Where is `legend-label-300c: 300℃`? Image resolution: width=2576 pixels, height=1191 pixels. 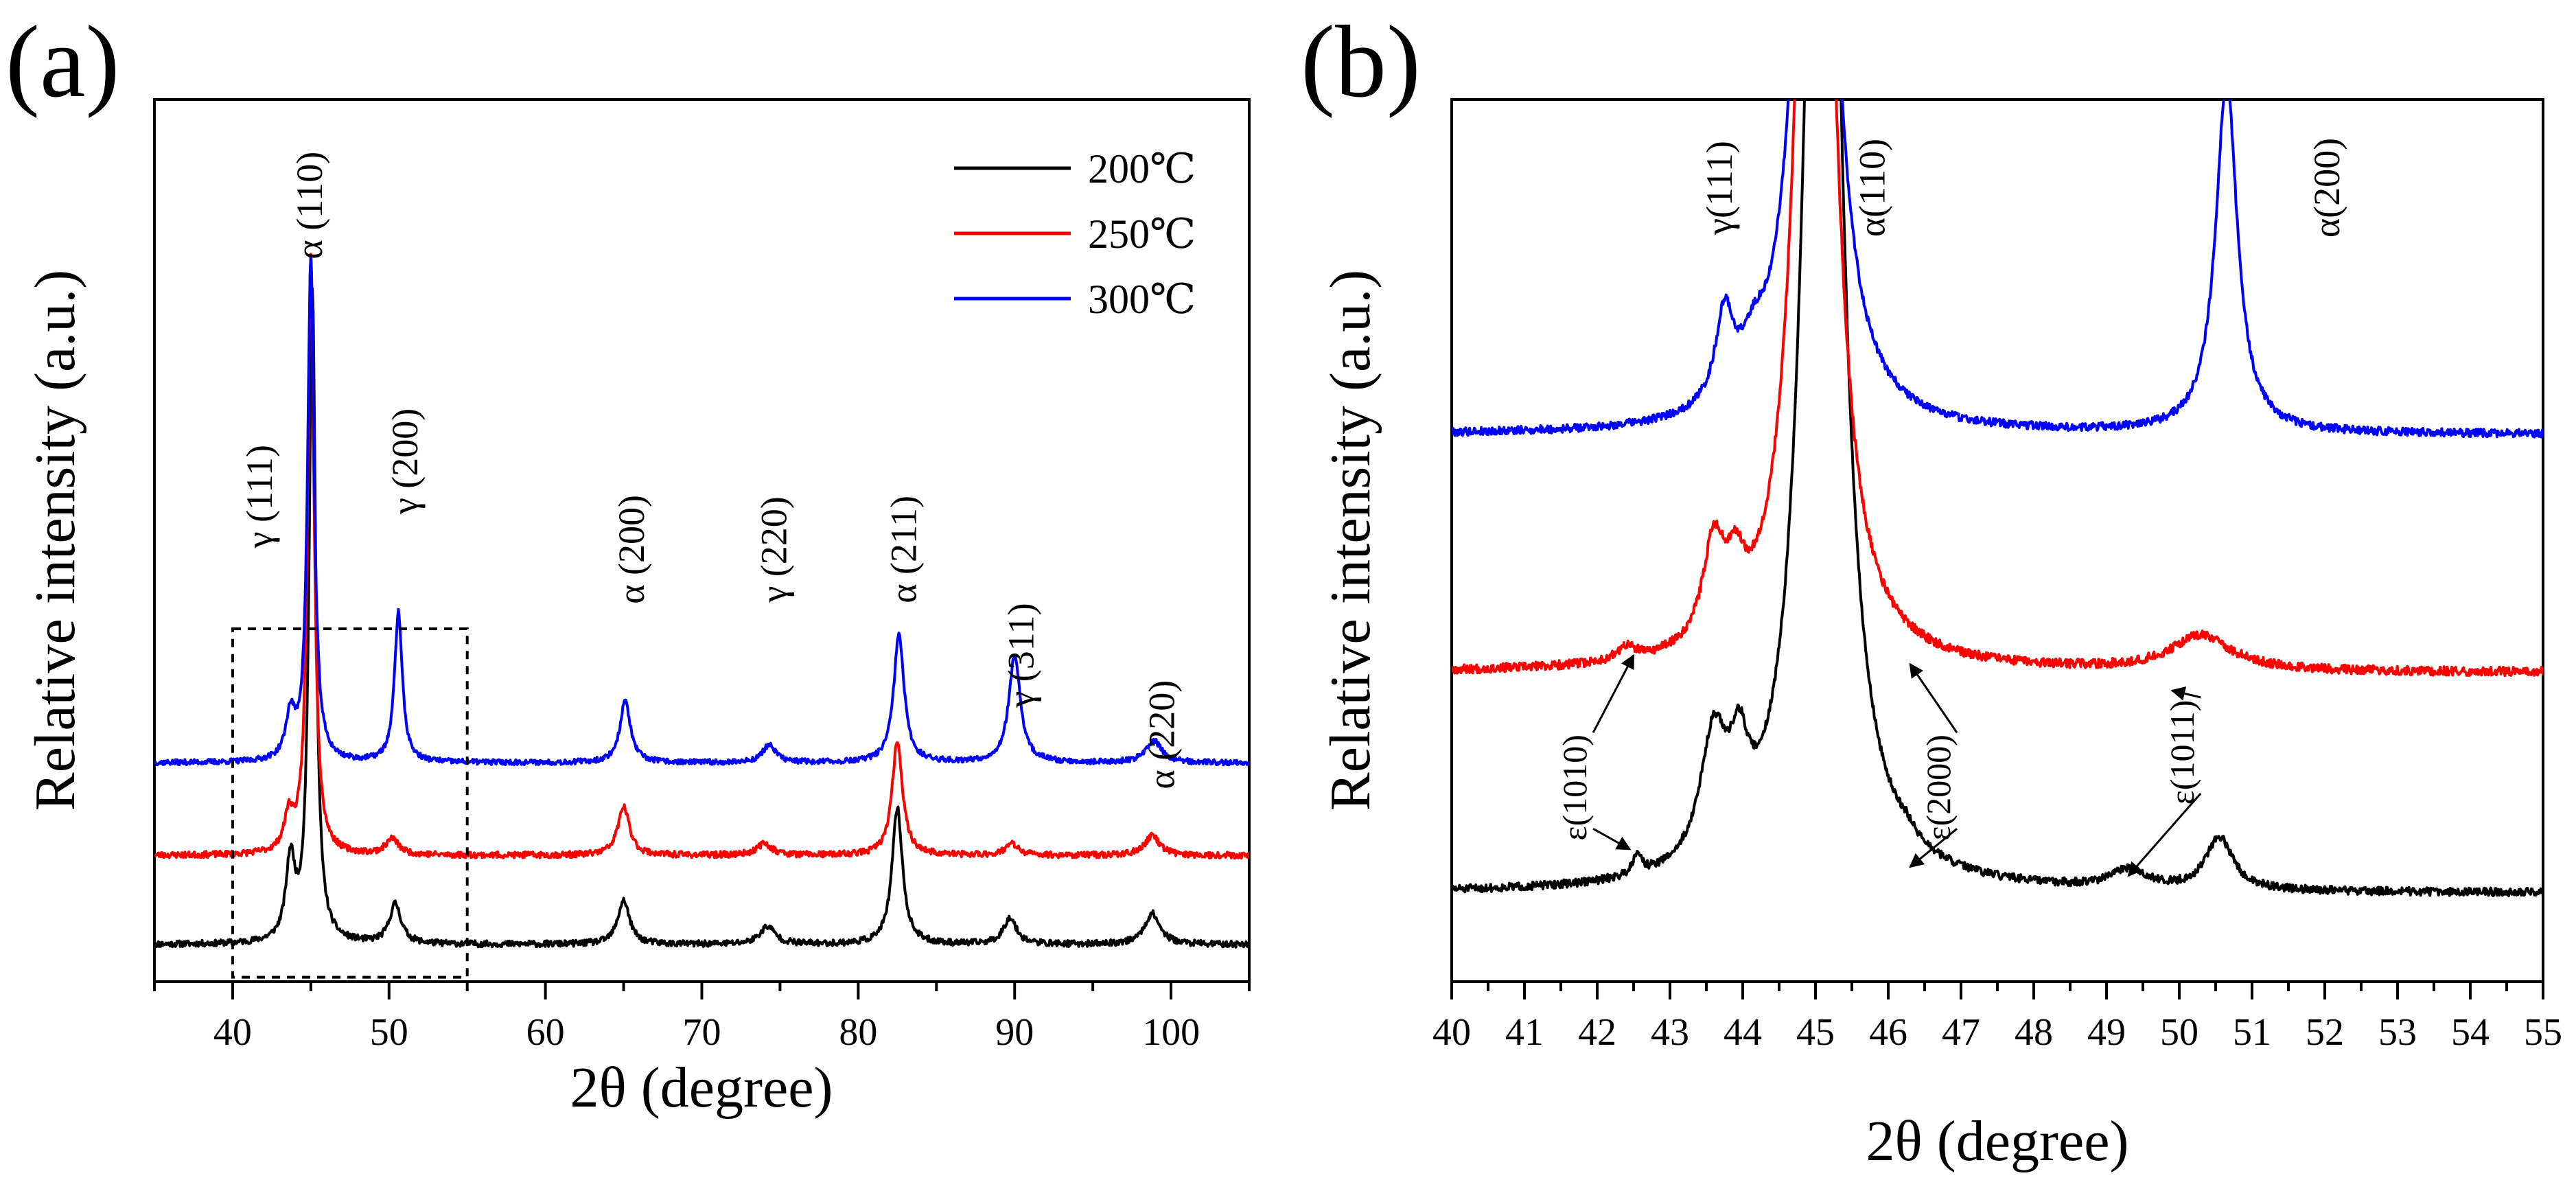 legend-label-300c: 300℃ is located at coordinates (1142, 300).